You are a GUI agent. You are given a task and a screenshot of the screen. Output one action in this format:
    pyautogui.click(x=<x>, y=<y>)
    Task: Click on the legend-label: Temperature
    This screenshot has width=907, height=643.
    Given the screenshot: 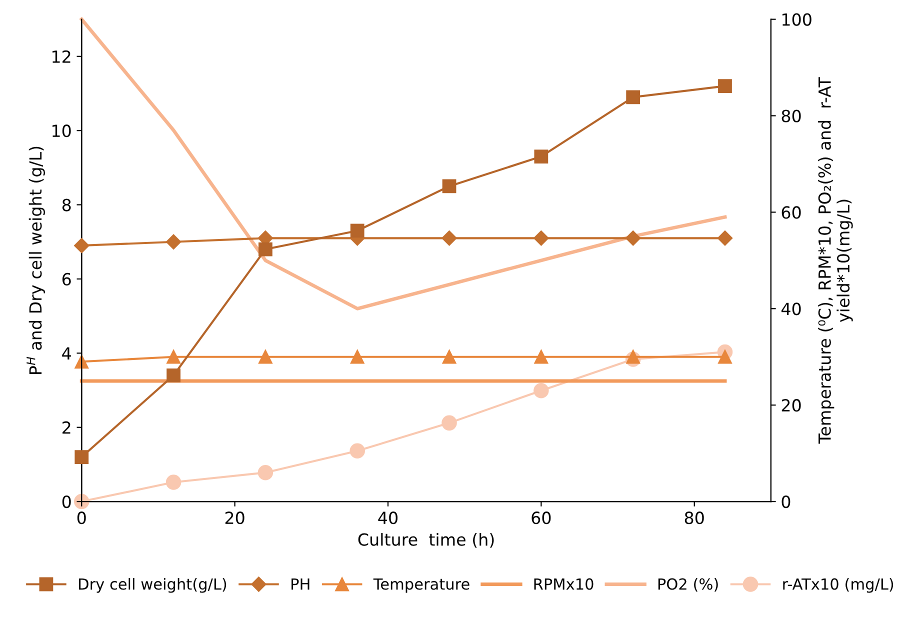 What is the action you would take?
    pyautogui.click(x=421, y=585)
    